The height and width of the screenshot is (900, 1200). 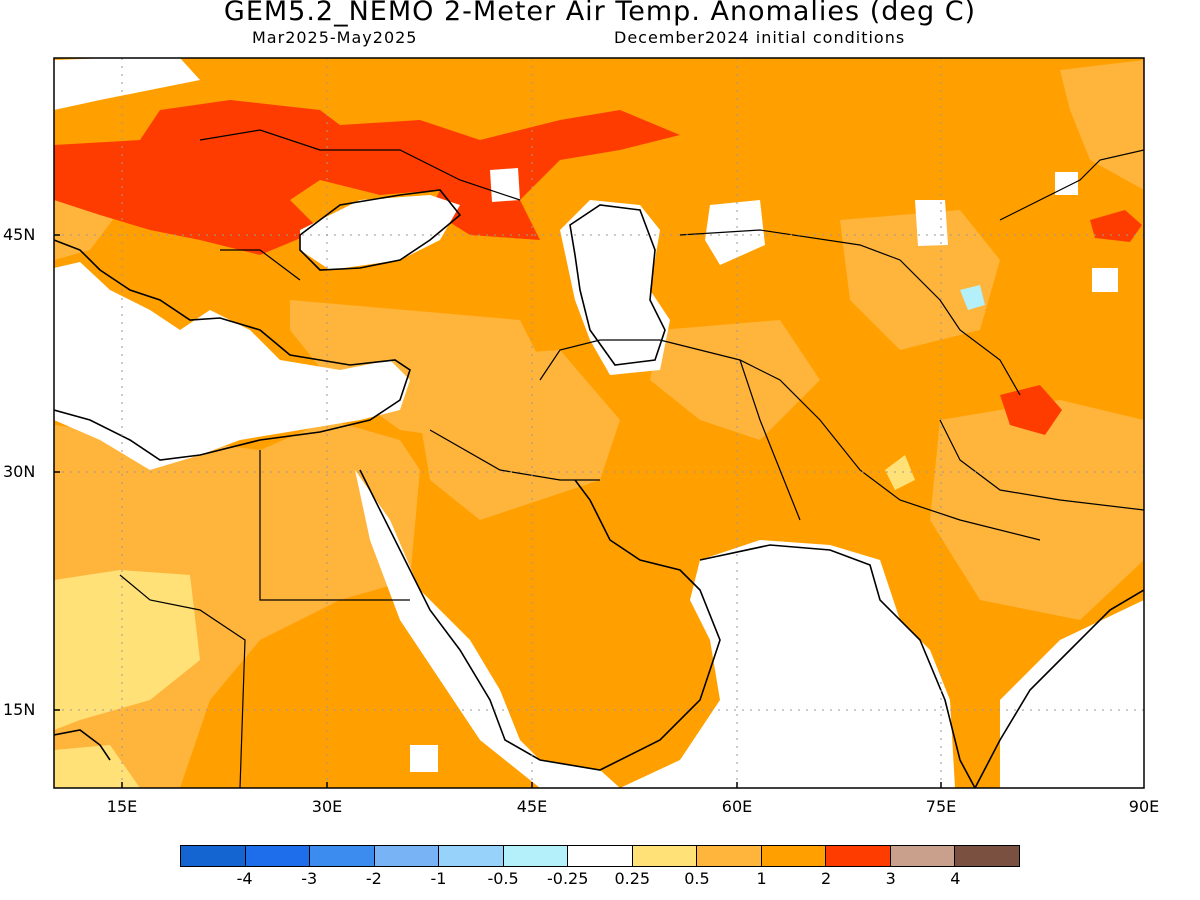 What do you see at coordinates (941, 806) in the screenshot?
I see `lon-label-75e: 75E` at bounding box center [941, 806].